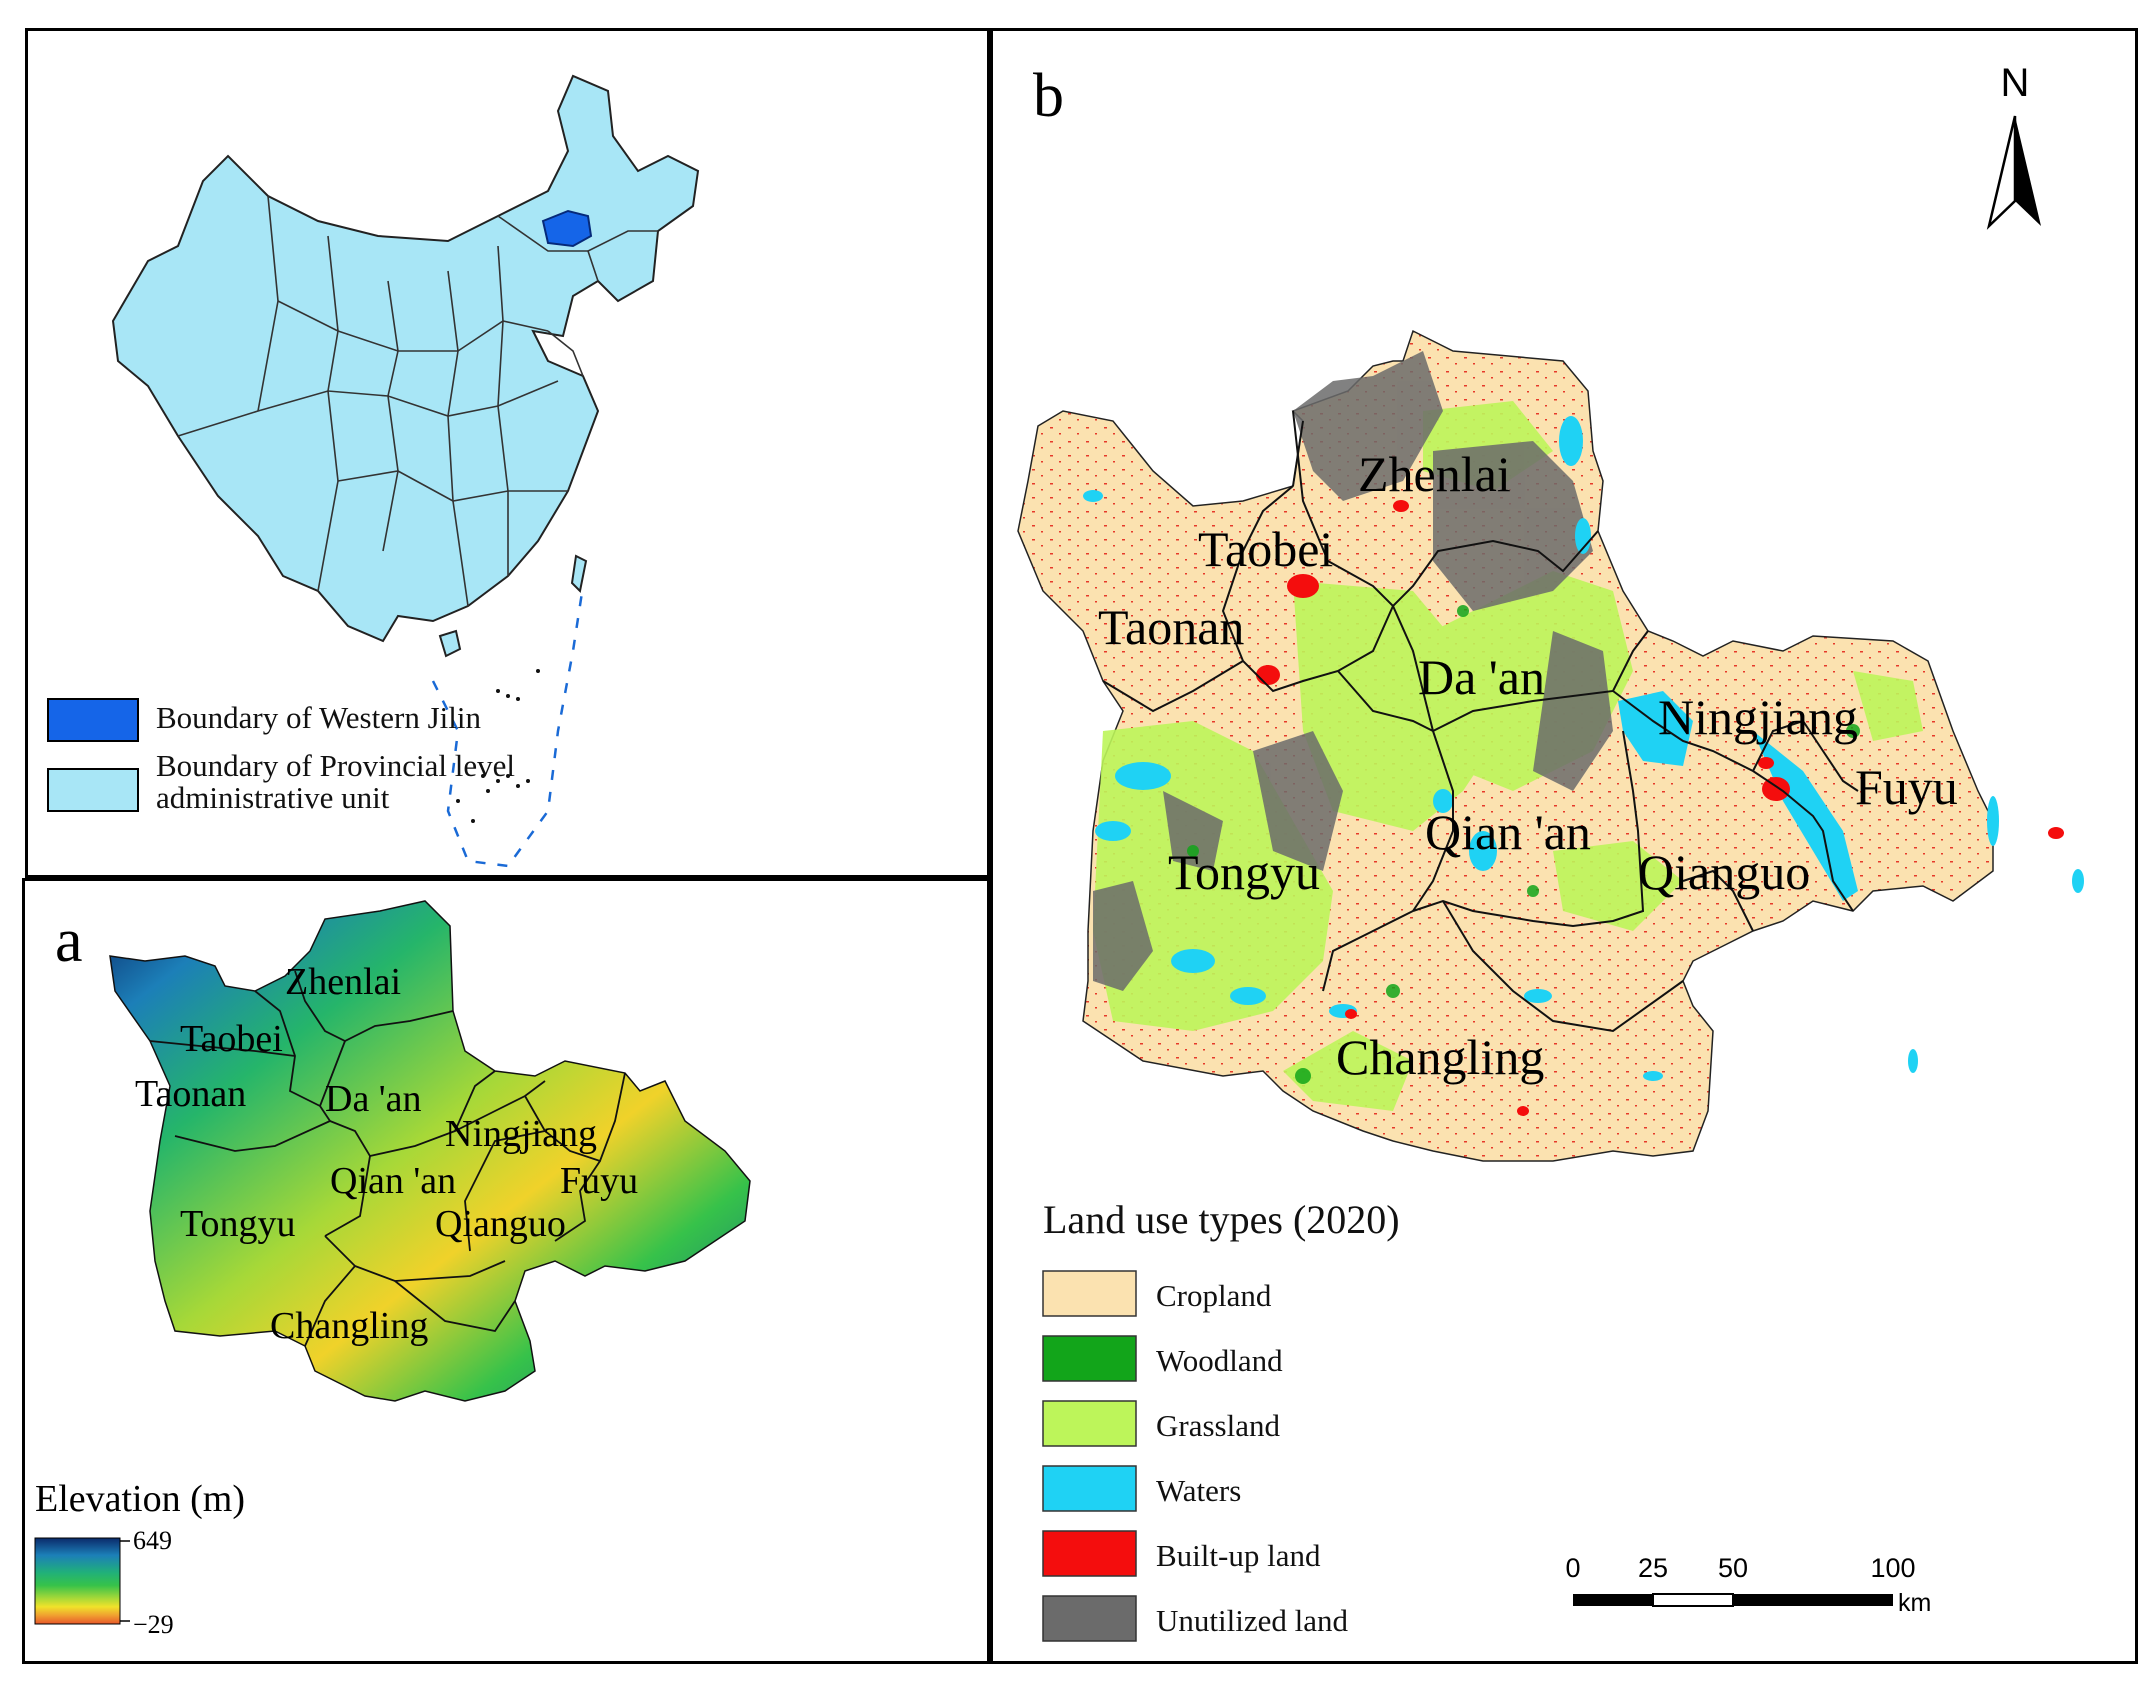  Describe the element at coordinates (1914, 1603) in the screenshot. I see `scale-unit: km` at that location.